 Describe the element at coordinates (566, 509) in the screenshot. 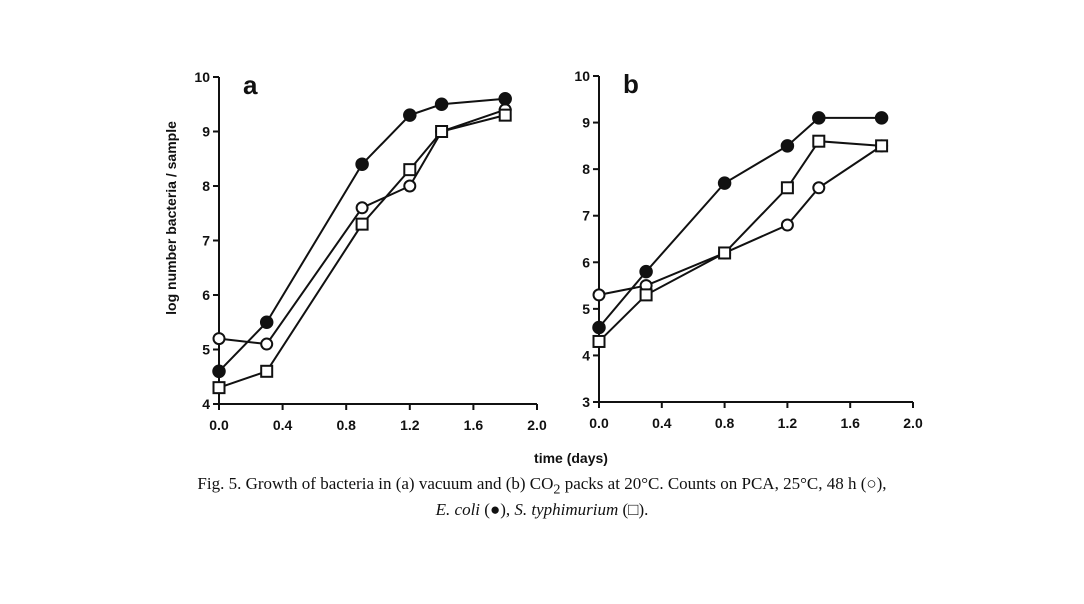

I see `caption-species-styphimurium: S. typhimurium` at that location.